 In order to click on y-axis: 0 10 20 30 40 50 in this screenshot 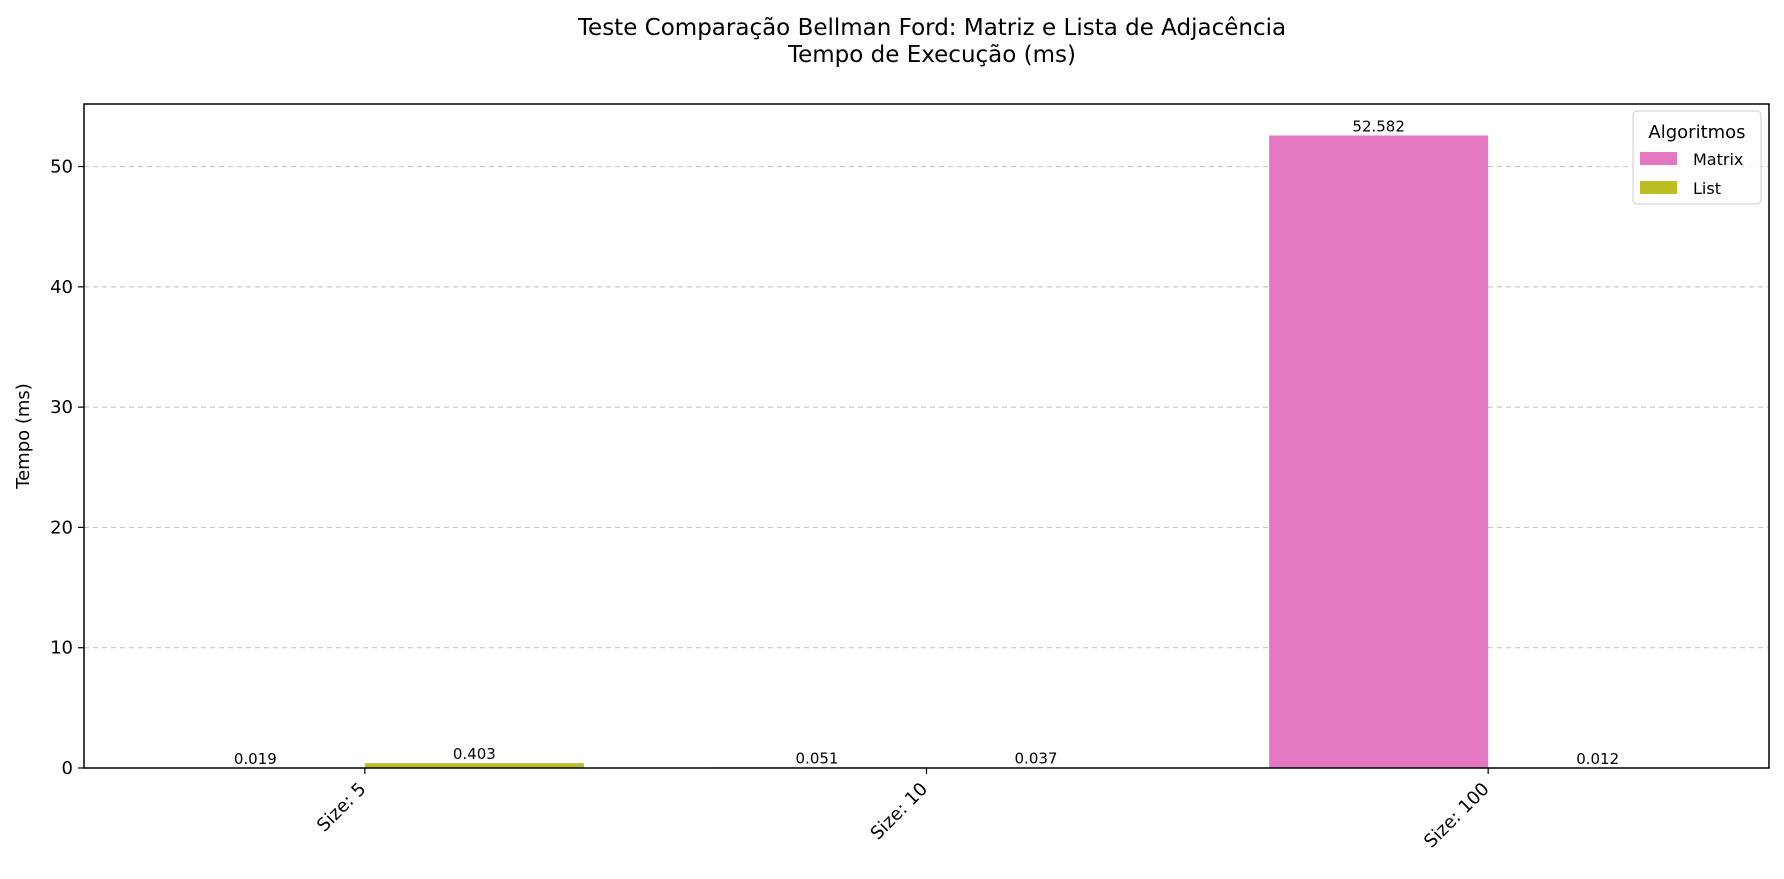, I will do `click(67, 468)`.